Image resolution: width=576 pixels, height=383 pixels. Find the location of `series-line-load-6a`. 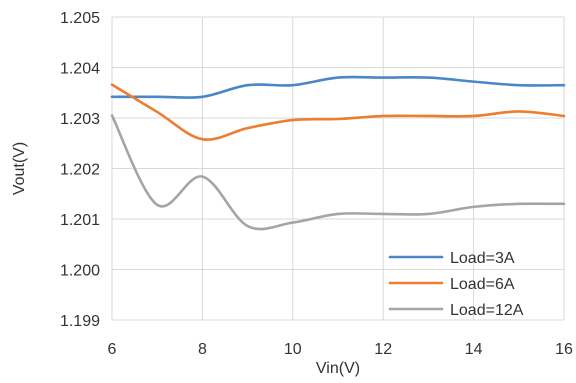

series-line-load-6a is located at coordinates (338, 112).